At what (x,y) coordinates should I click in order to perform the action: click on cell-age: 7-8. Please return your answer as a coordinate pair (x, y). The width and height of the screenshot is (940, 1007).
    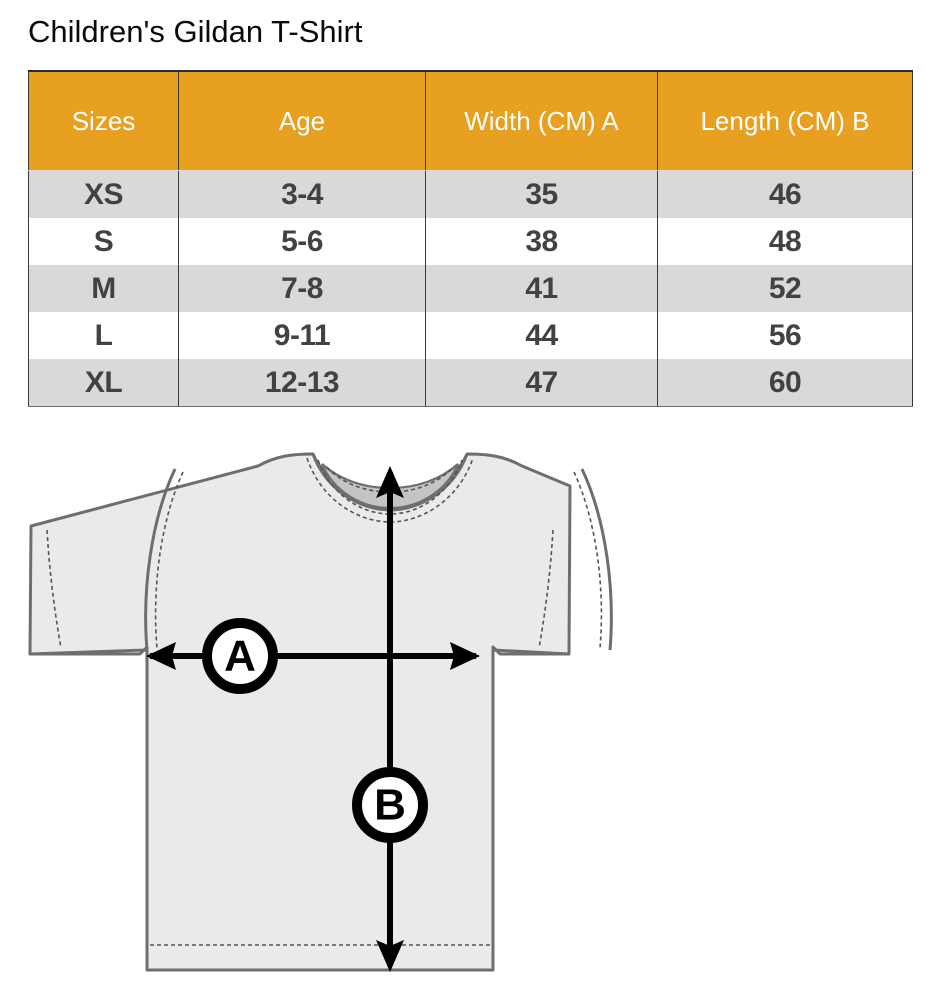
    Looking at the image, I should click on (302, 288).